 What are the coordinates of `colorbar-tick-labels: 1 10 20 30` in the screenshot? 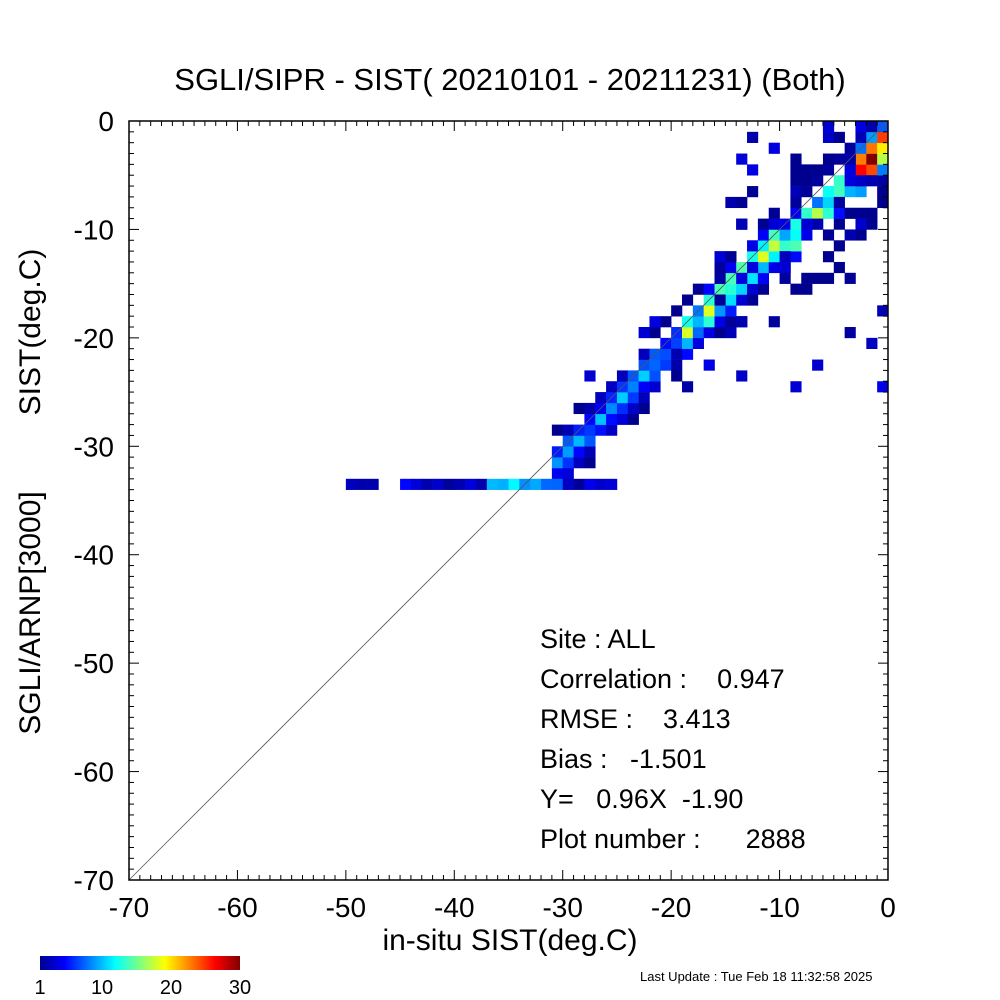 It's located at (142, 988).